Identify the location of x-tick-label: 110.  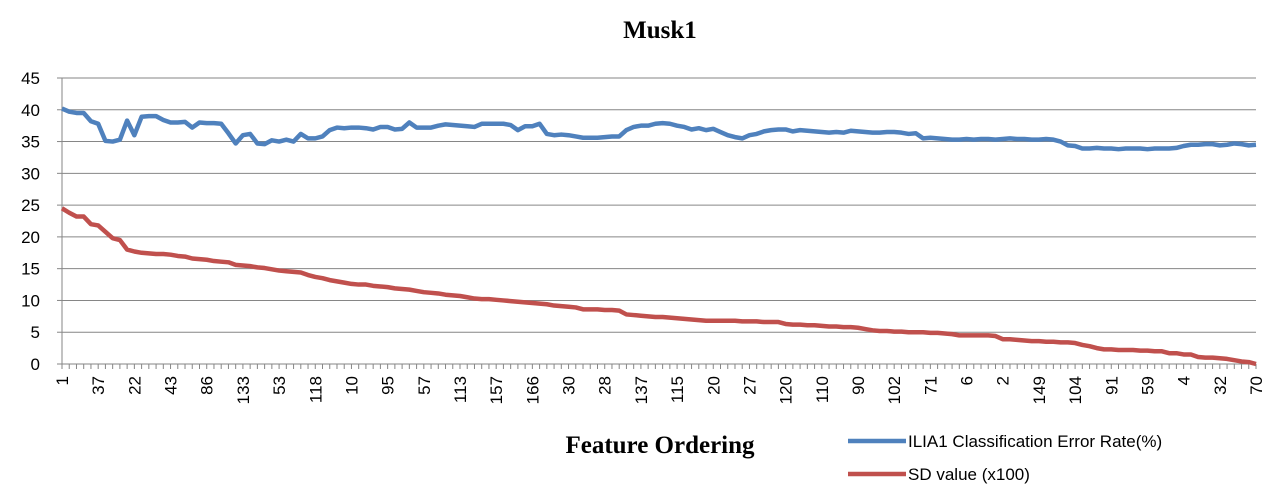
(822, 389).